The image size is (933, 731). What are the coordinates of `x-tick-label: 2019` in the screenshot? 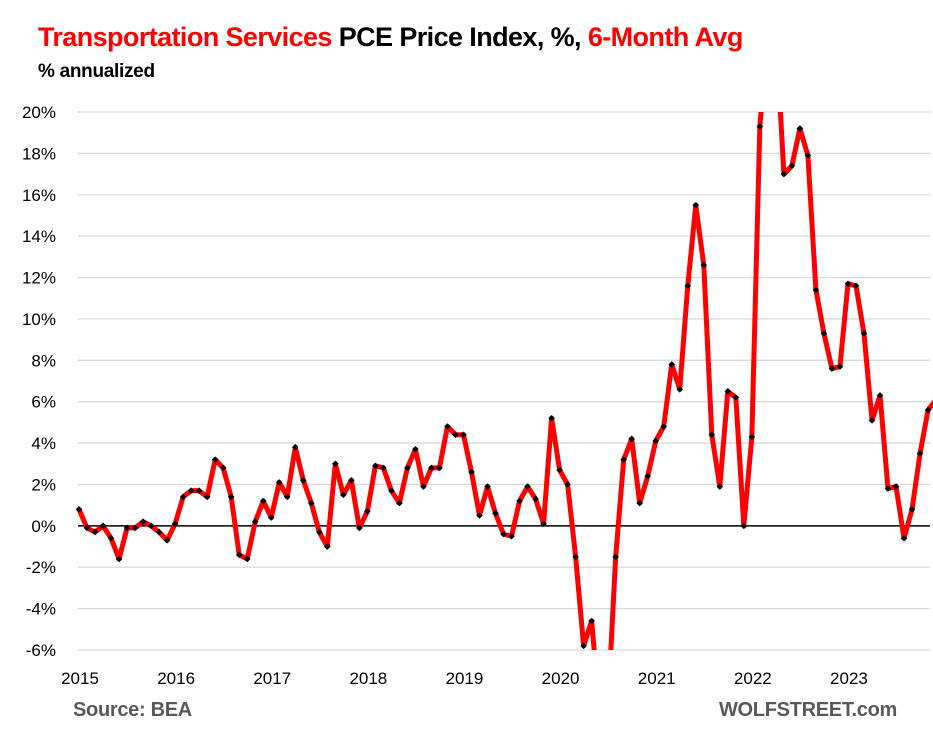 It's located at (465, 678).